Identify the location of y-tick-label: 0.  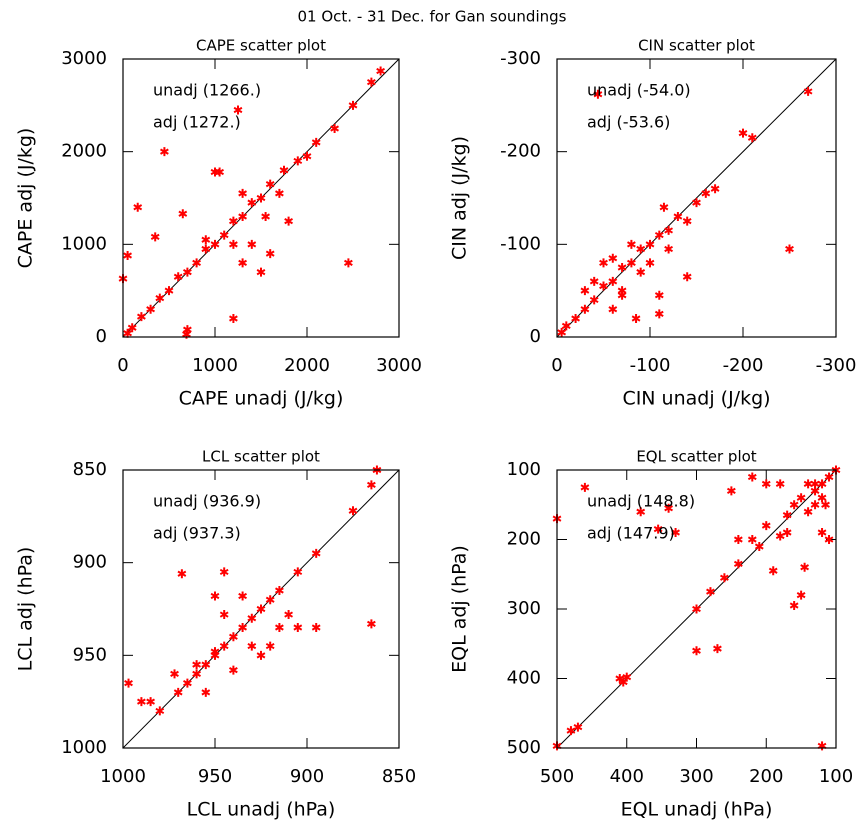
(535, 336).